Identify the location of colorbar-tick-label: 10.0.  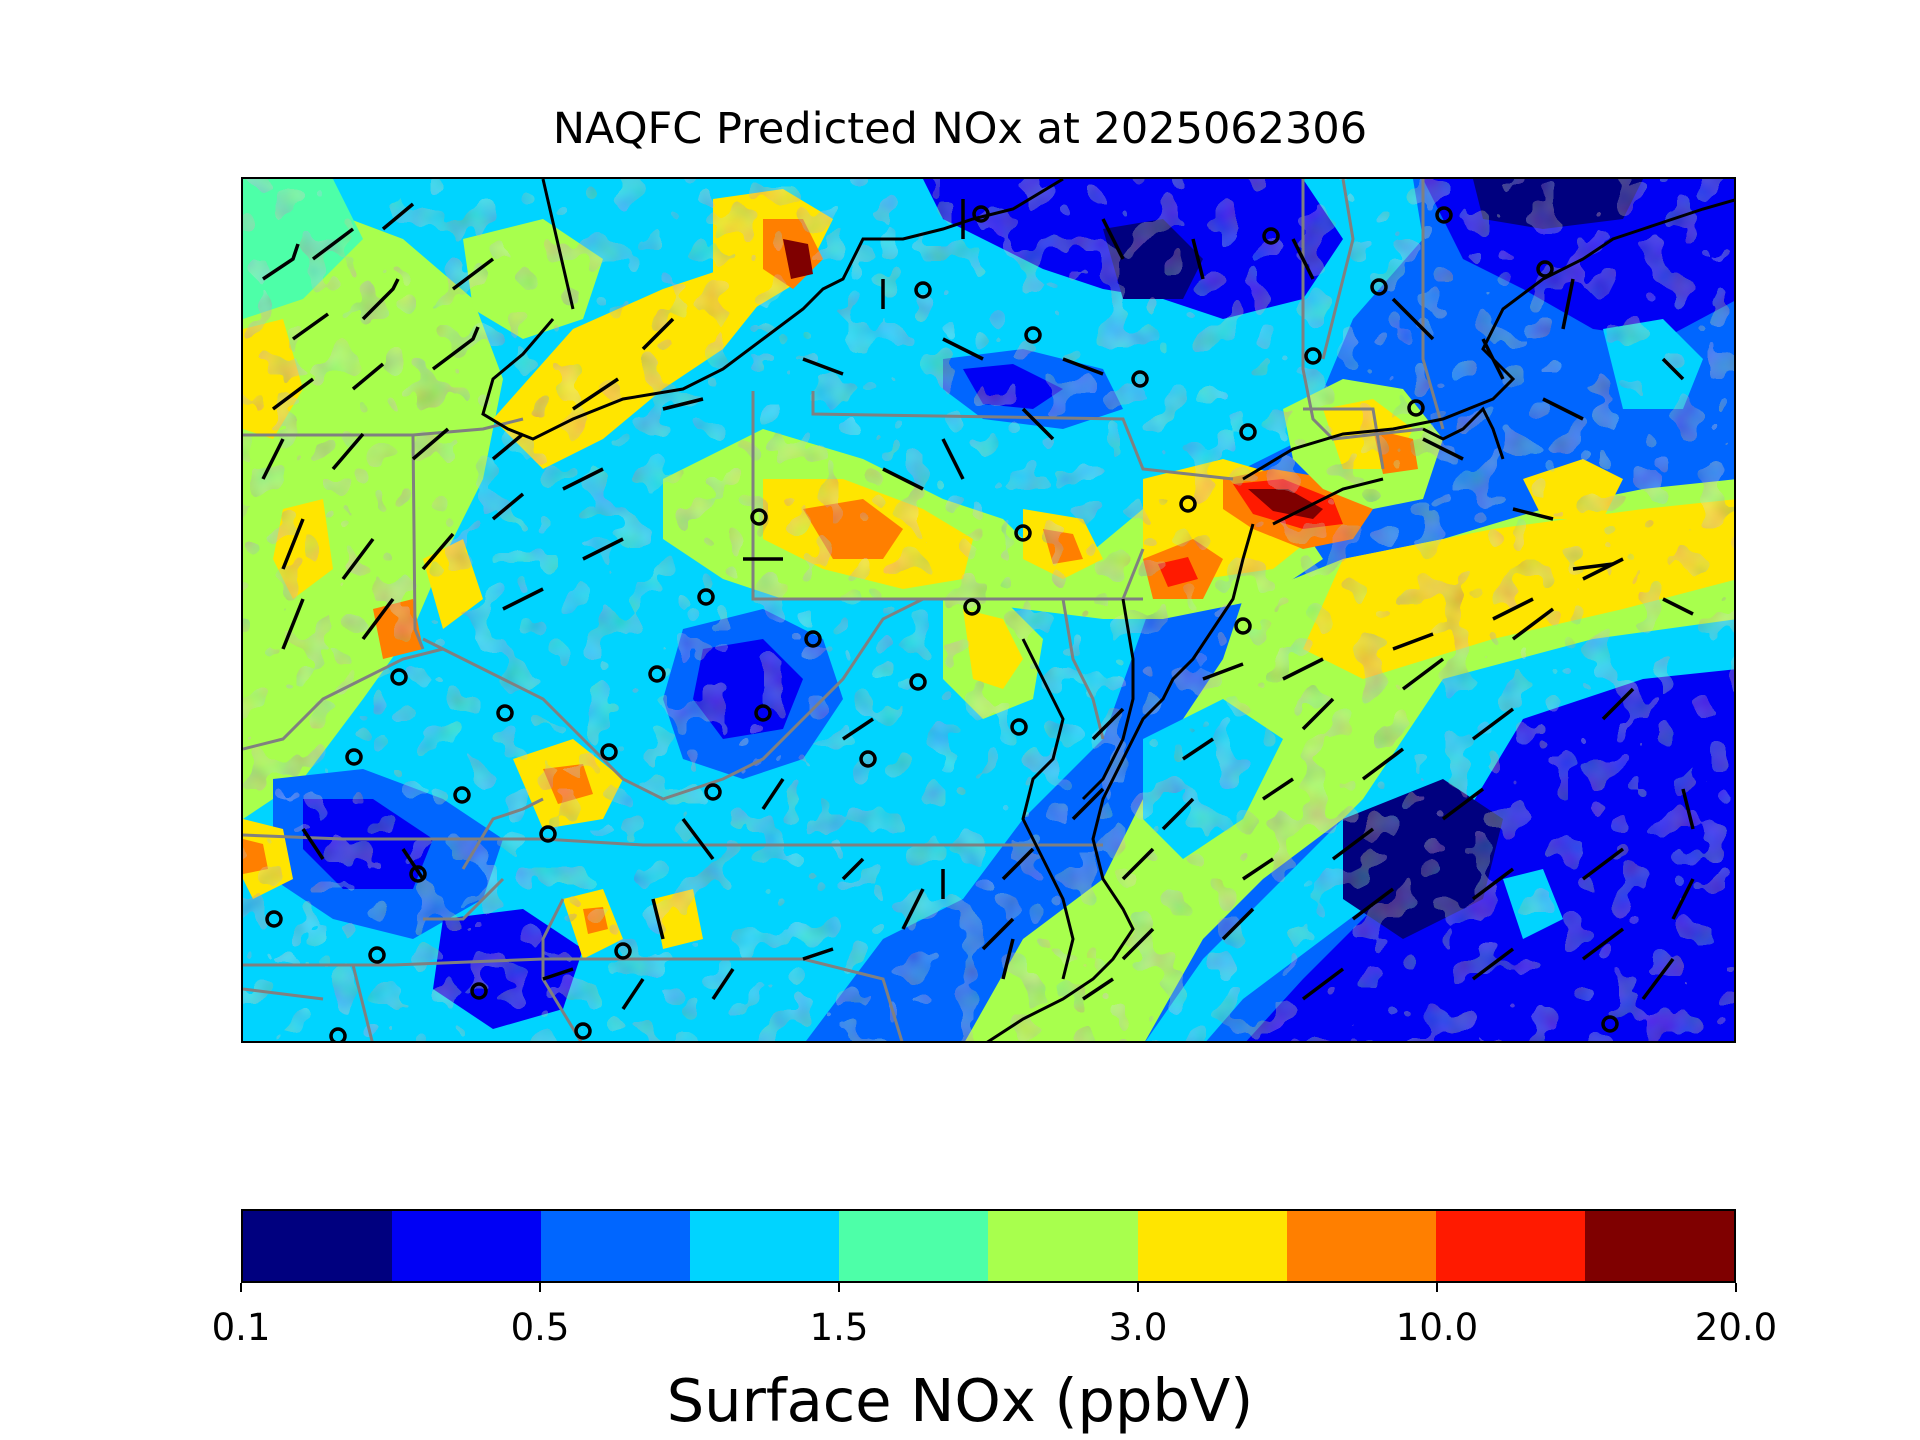
(1437, 1327).